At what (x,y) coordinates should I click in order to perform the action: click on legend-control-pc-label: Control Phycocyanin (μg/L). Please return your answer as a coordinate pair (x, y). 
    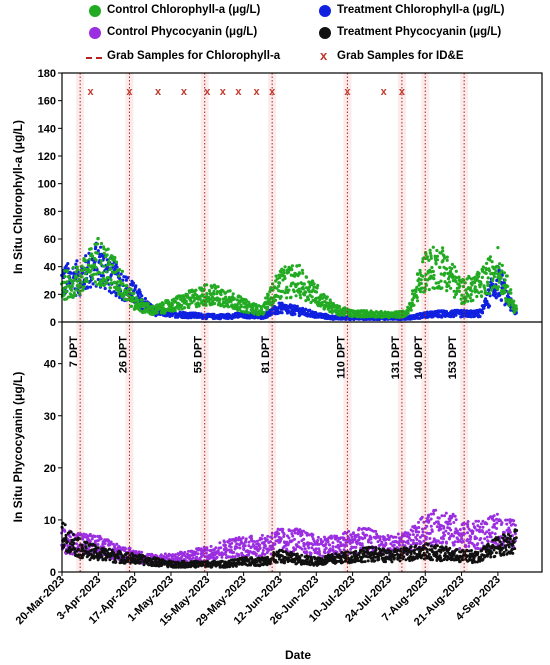
    Looking at the image, I should click on (182, 32).